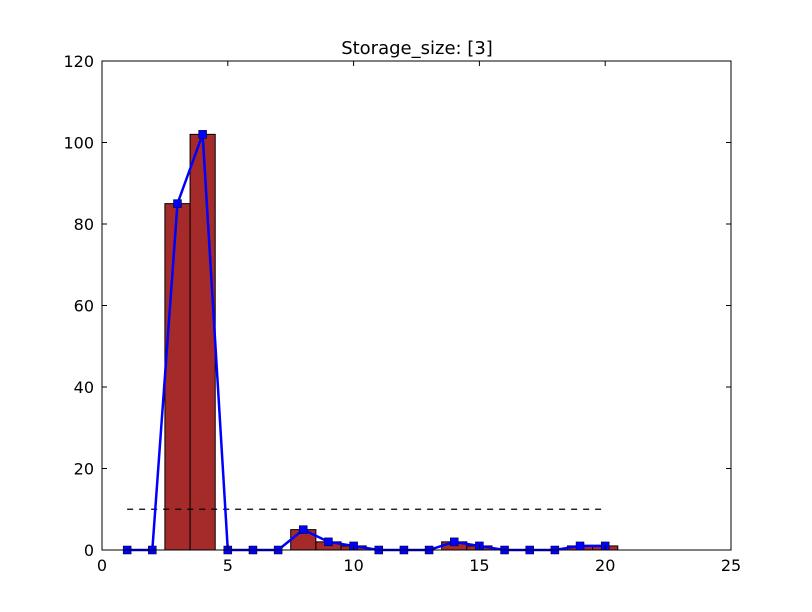  What do you see at coordinates (731, 565) in the screenshot?
I see `x-tick-label: 25` at bounding box center [731, 565].